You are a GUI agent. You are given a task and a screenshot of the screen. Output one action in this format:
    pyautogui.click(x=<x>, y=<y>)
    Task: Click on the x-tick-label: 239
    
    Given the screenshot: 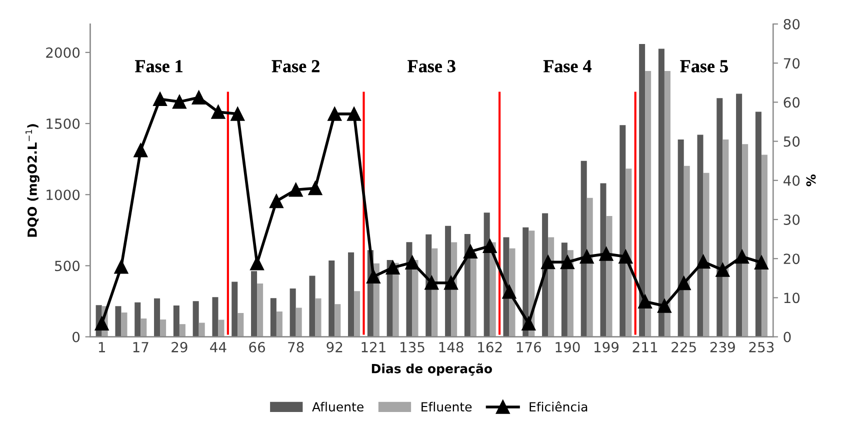 What is the action you would take?
    pyautogui.click(x=722, y=347)
    